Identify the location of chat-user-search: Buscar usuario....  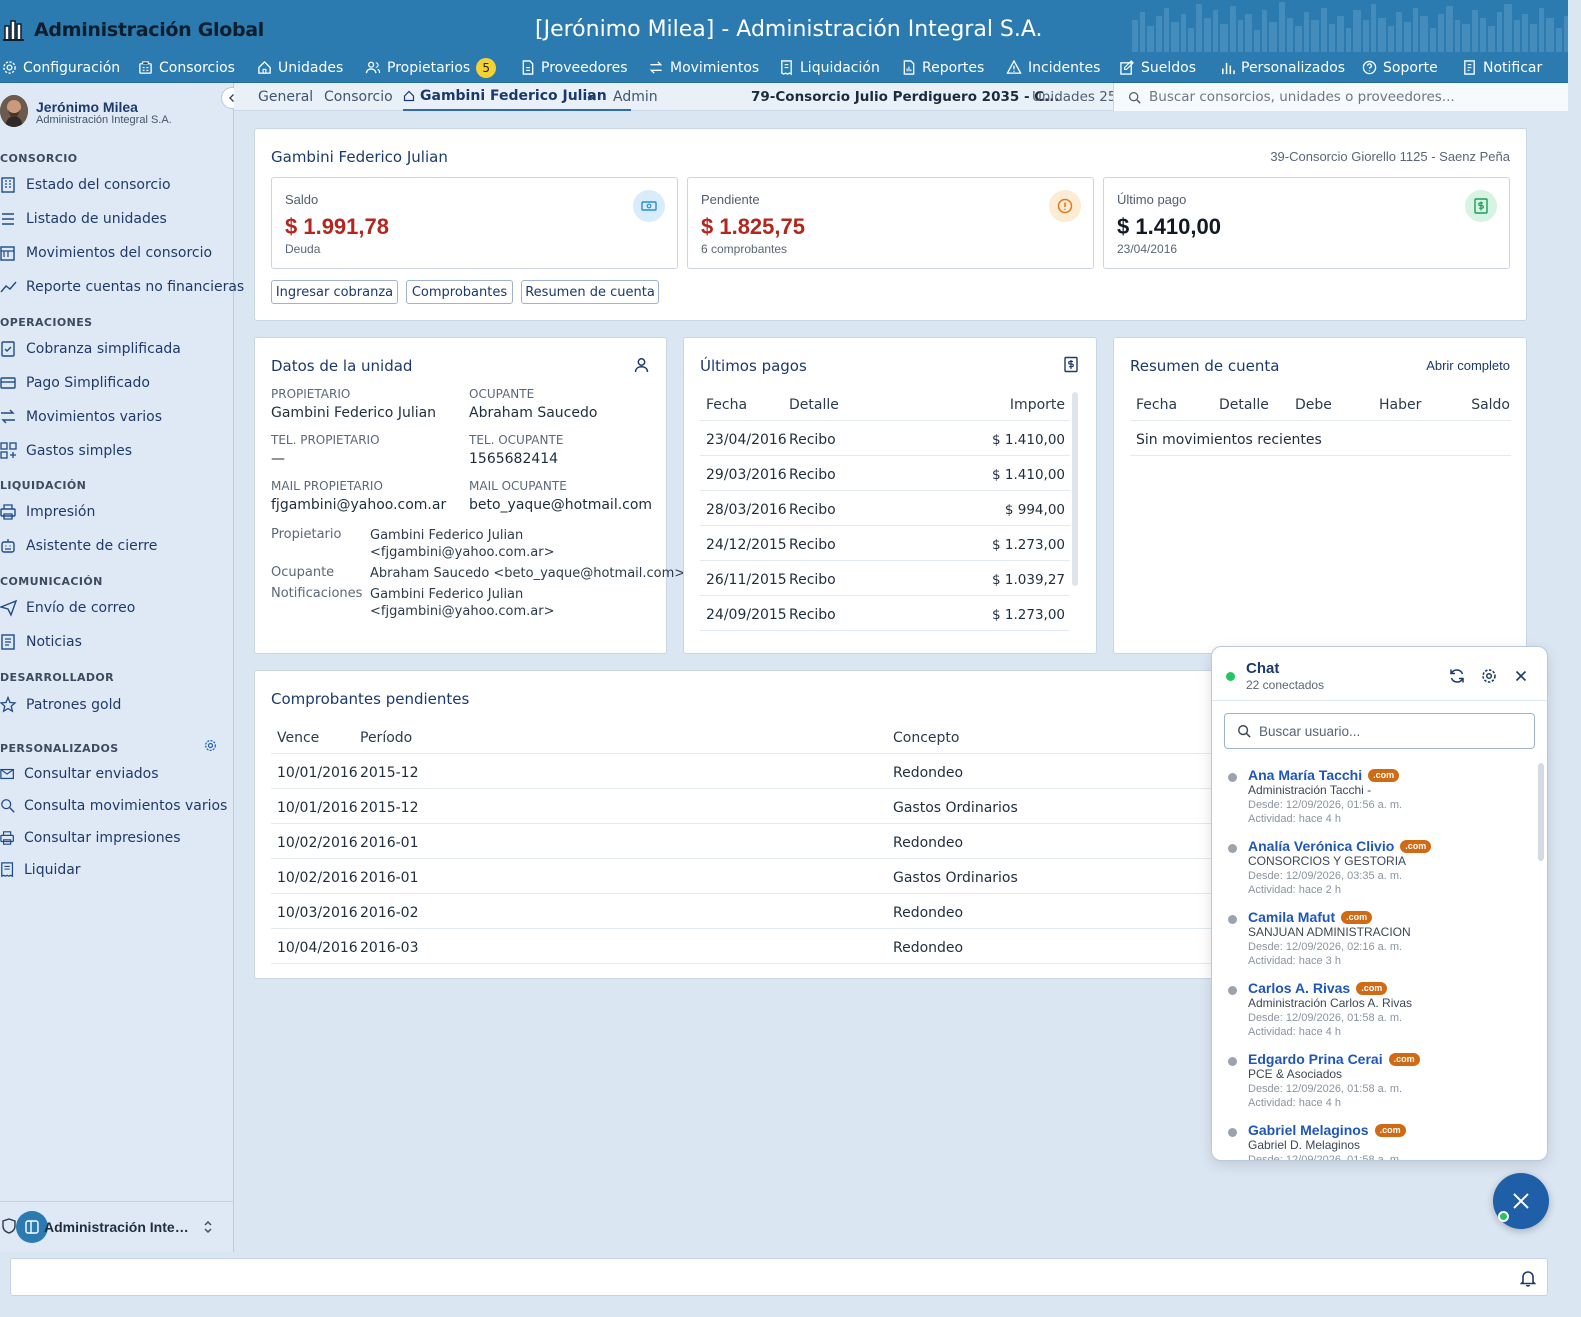
(1379, 731).